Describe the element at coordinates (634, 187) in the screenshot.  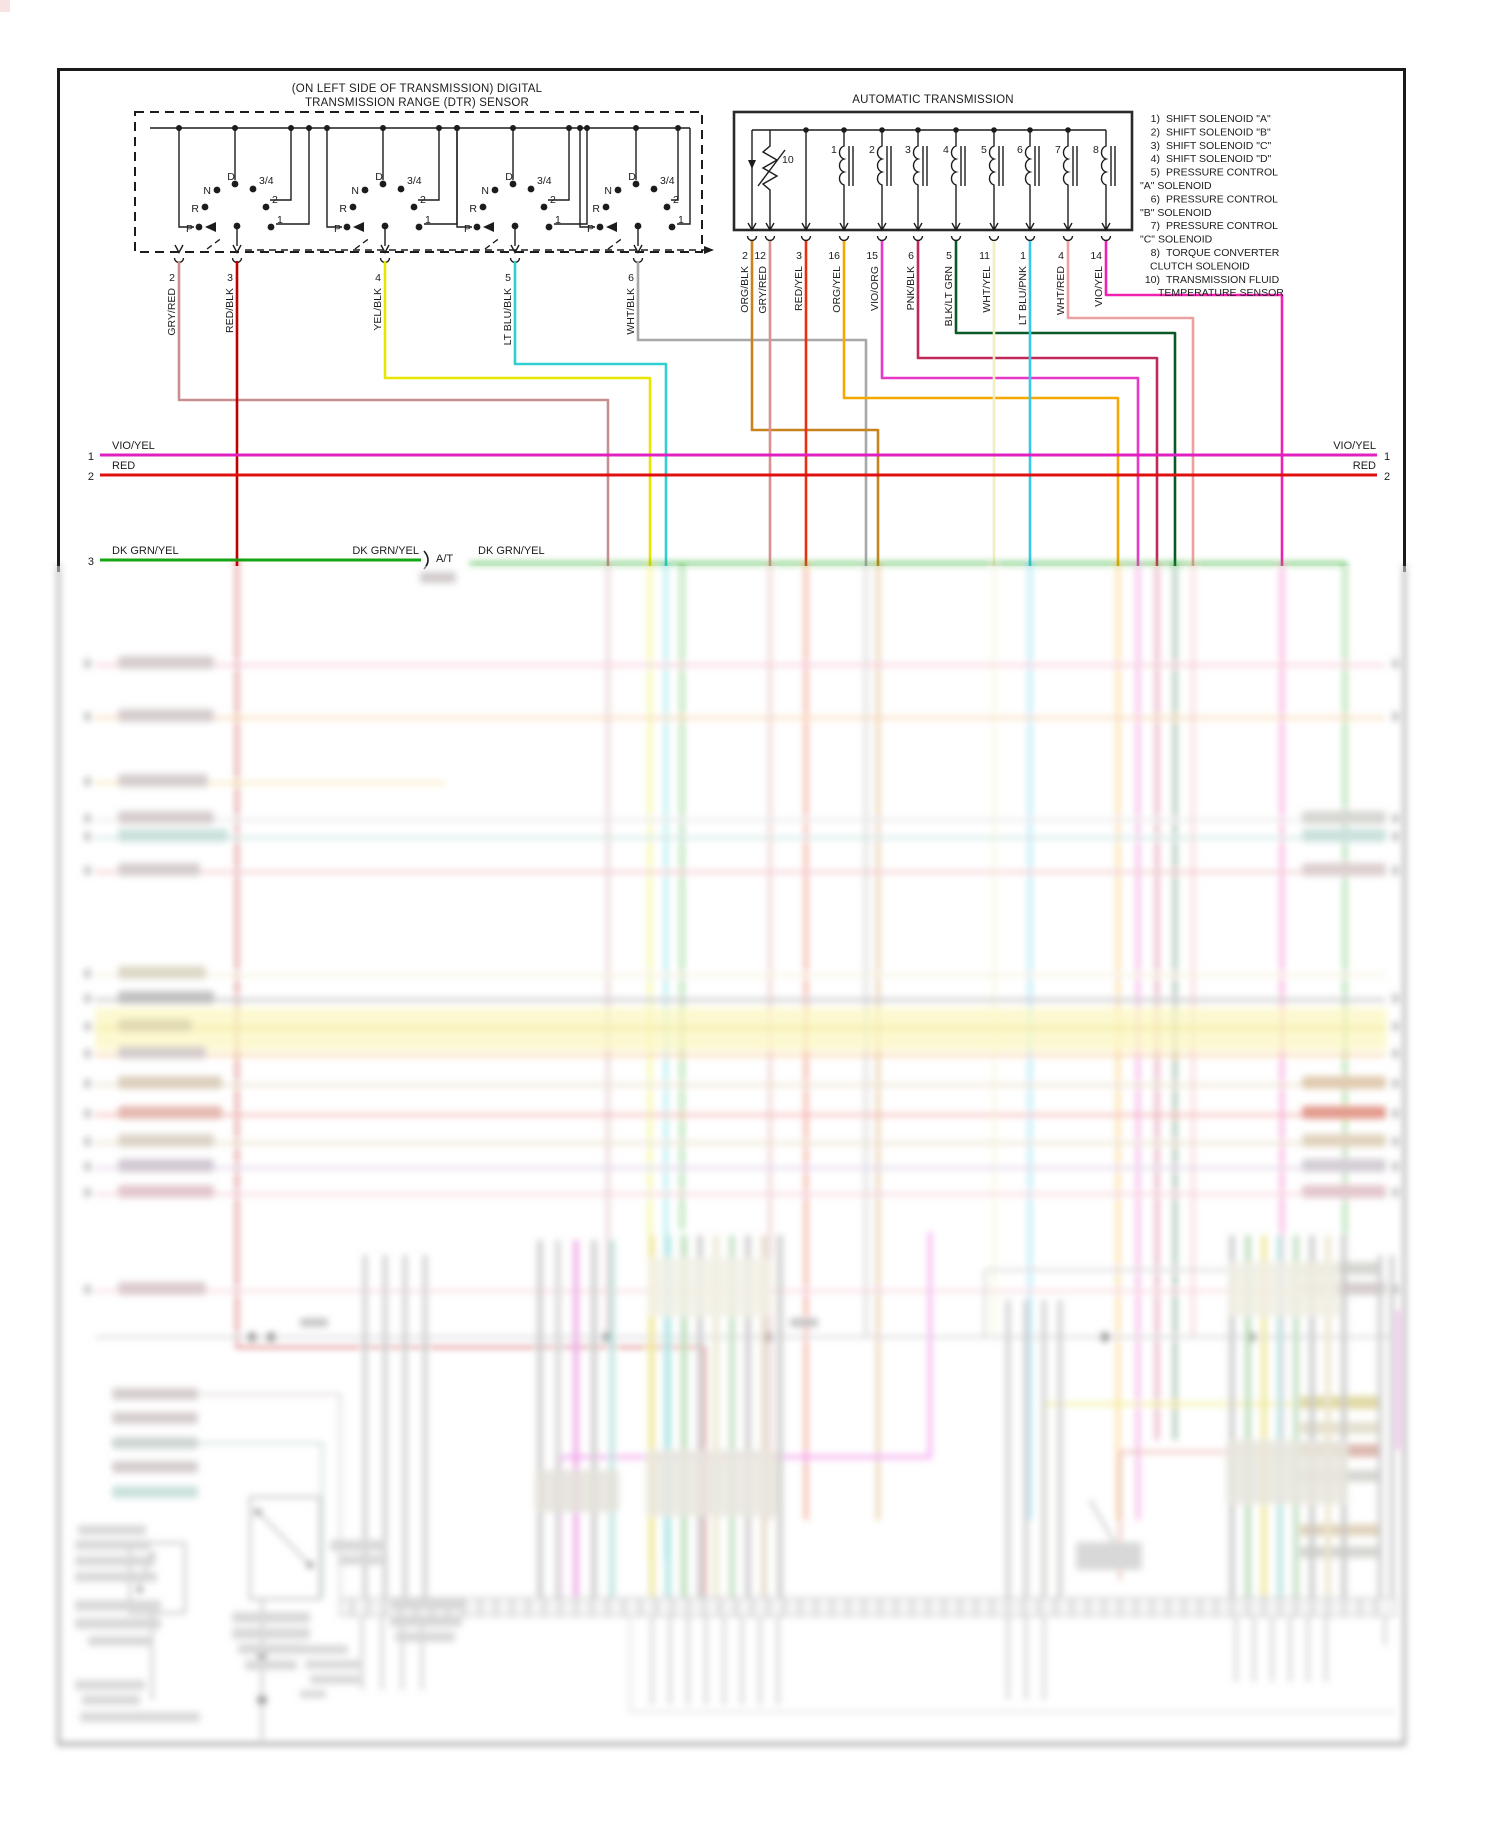
I see `dtr-switch-cluster-4: P R N D 3/4 2 1` at that location.